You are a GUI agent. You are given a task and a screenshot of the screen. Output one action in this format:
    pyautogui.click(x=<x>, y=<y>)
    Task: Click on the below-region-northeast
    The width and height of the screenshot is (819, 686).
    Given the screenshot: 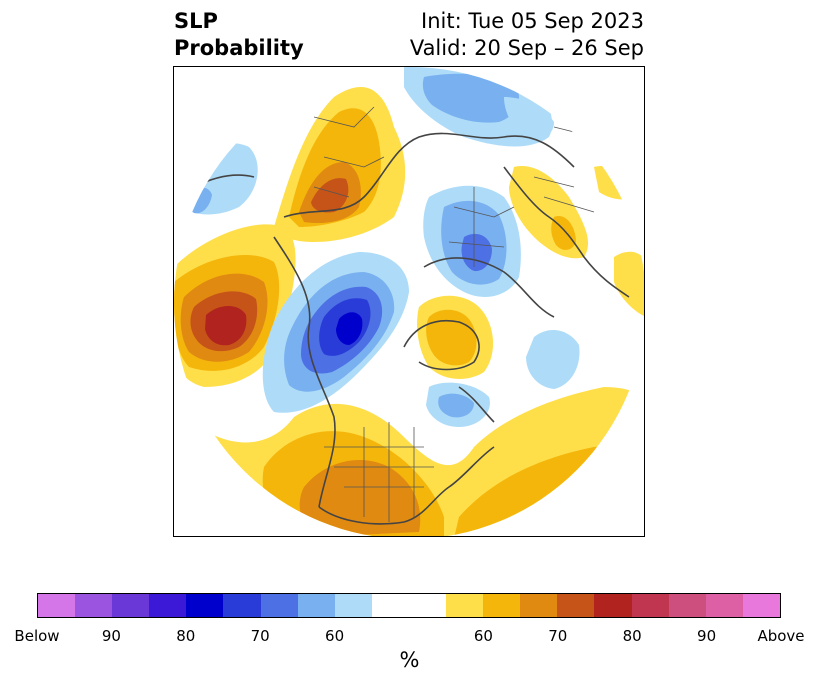 What is the action you would take?
    pyautogui.click(x=529, y=118)
    